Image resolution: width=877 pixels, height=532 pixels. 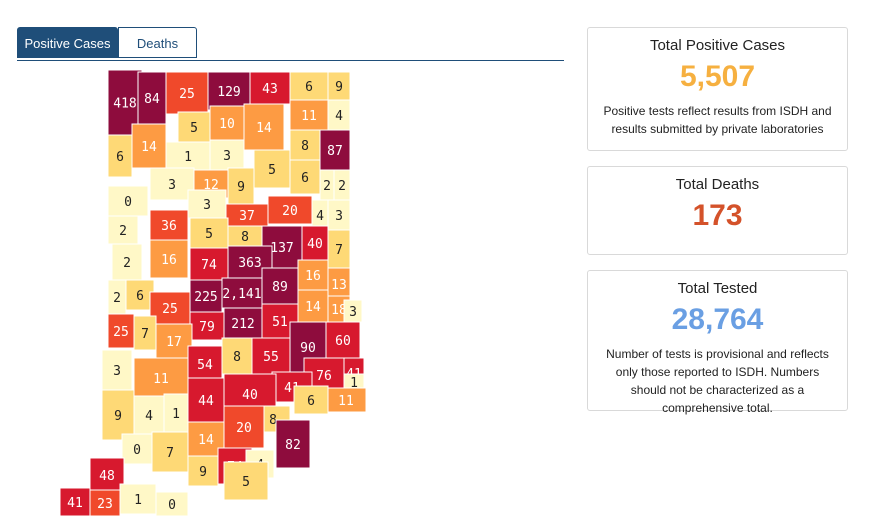 What do you see at coordinates (339, 310) in the screenshot?
I see `county-count-label: 18` at bounding box center [339, 310].